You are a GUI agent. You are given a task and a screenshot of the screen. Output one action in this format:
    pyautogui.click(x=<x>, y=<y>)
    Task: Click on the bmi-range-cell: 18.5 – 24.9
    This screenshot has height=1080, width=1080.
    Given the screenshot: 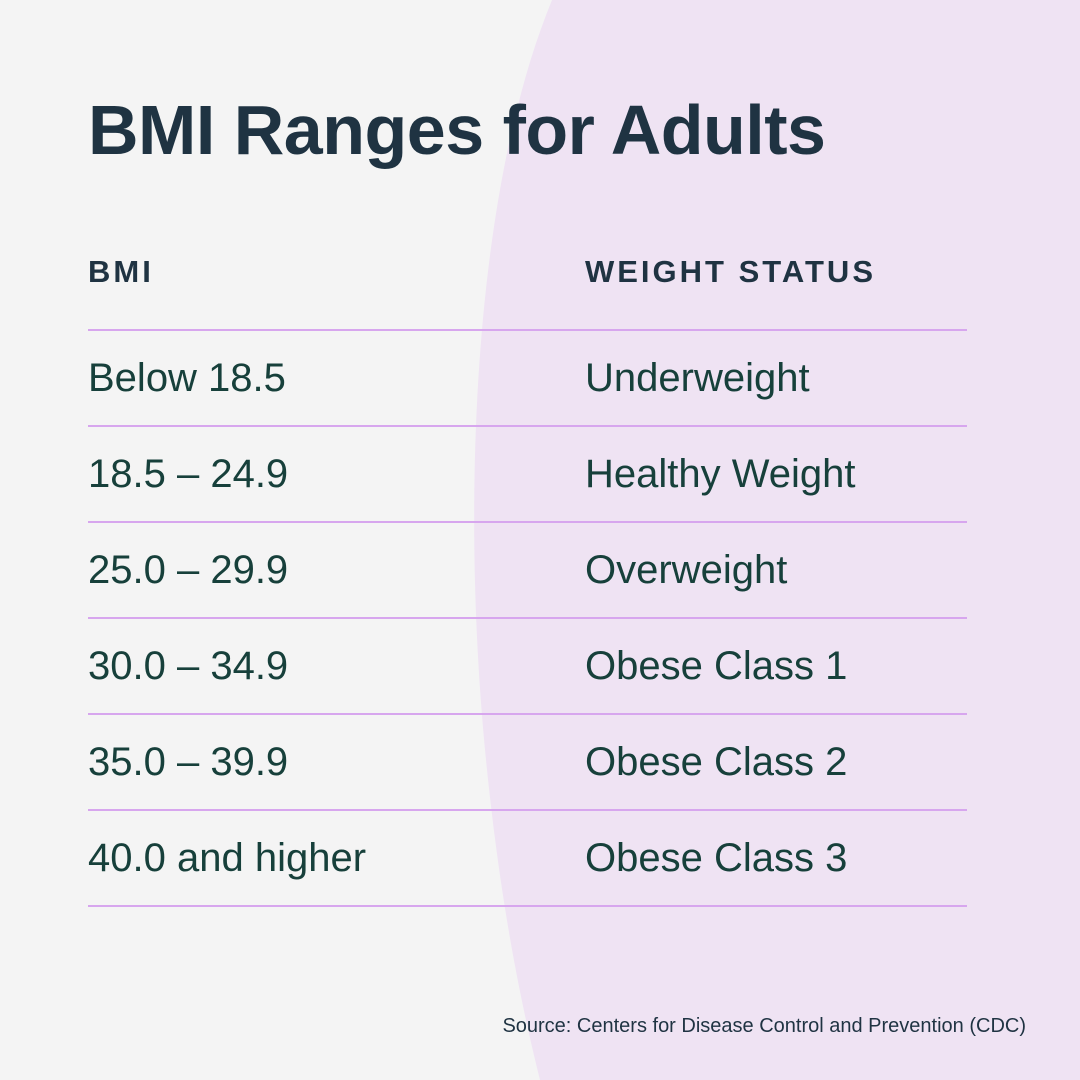 What is the action you would take?
    pyautogui.click(x=188, y=474)
    